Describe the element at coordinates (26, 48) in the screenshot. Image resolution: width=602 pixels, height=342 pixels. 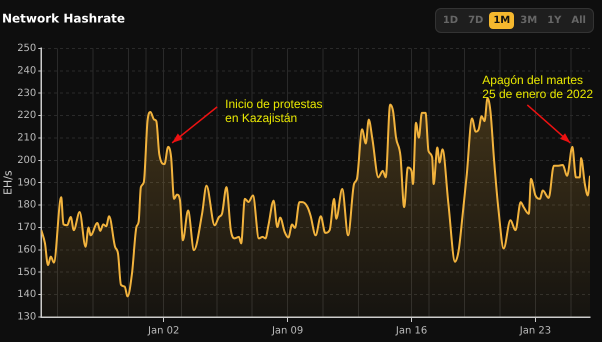
I see `y-tick-label: 250` at that location.